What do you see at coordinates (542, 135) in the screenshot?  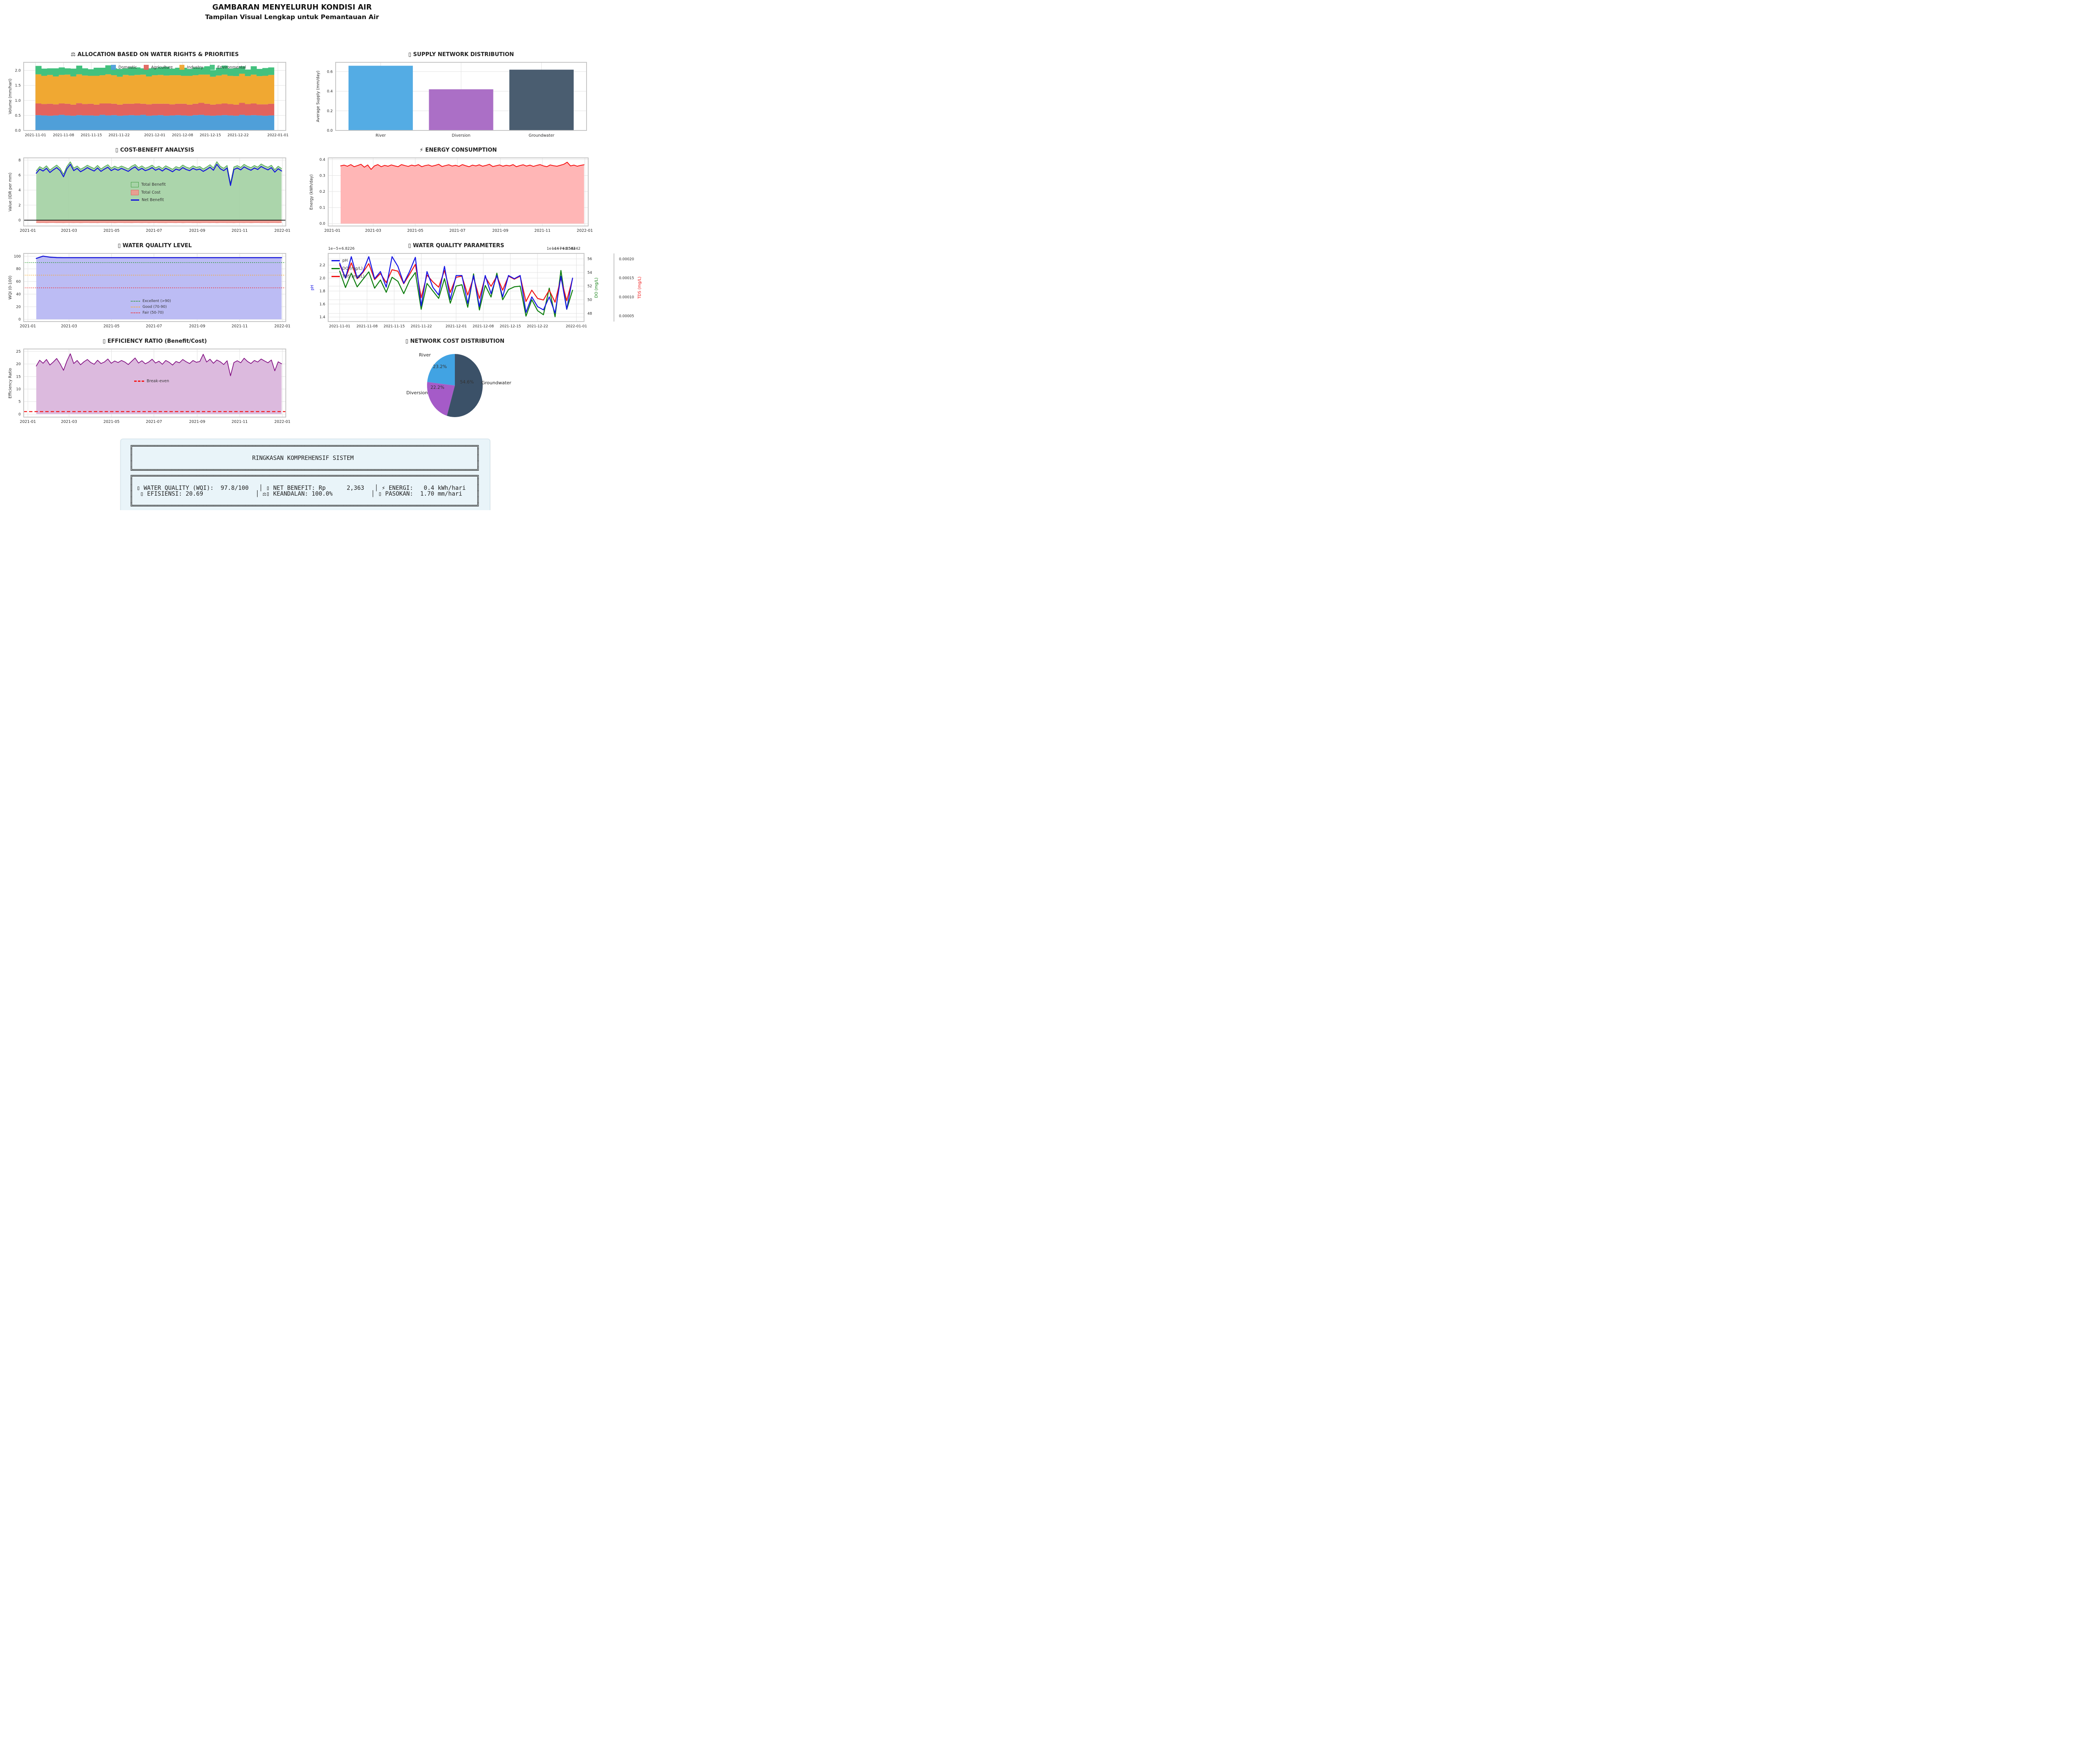 I see `svg-text: Groundwater` at bounding box center [542, 135].